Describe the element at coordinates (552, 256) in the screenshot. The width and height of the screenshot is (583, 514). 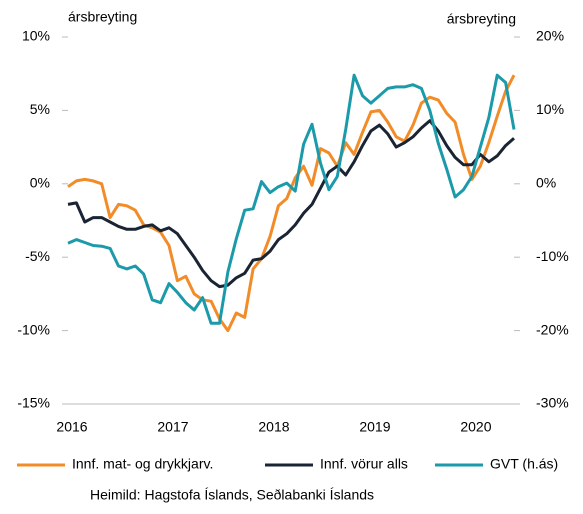
I see `y2-tick-label: -10%` at that location.